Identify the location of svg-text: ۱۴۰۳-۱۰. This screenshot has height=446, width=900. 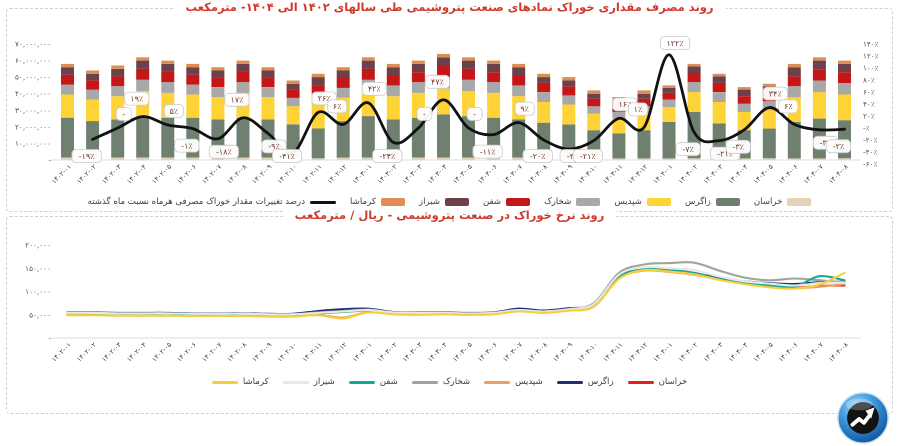
(587, 174).